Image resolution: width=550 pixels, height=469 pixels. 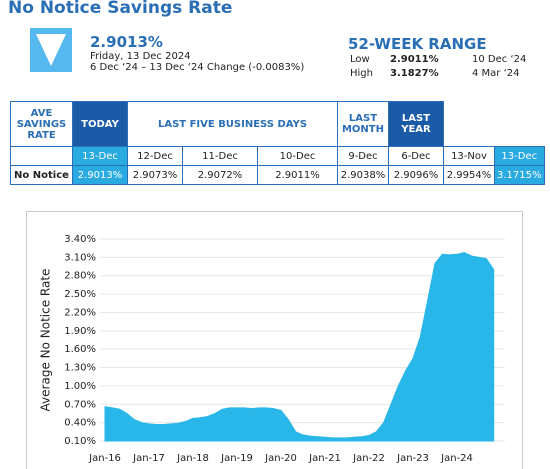 What do you see at coordinates (412, 458) in the screenshot?
I see `x-tick-label: Jan-23` at bounding box center [412, 458].